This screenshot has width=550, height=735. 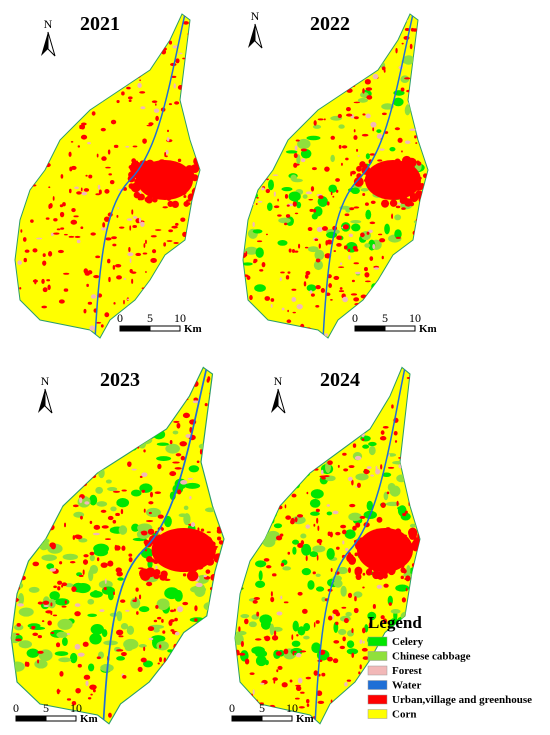 What do you see at coordinates (155, 545) in the screenshot?
I see `river` at bounding box center [155, 545].